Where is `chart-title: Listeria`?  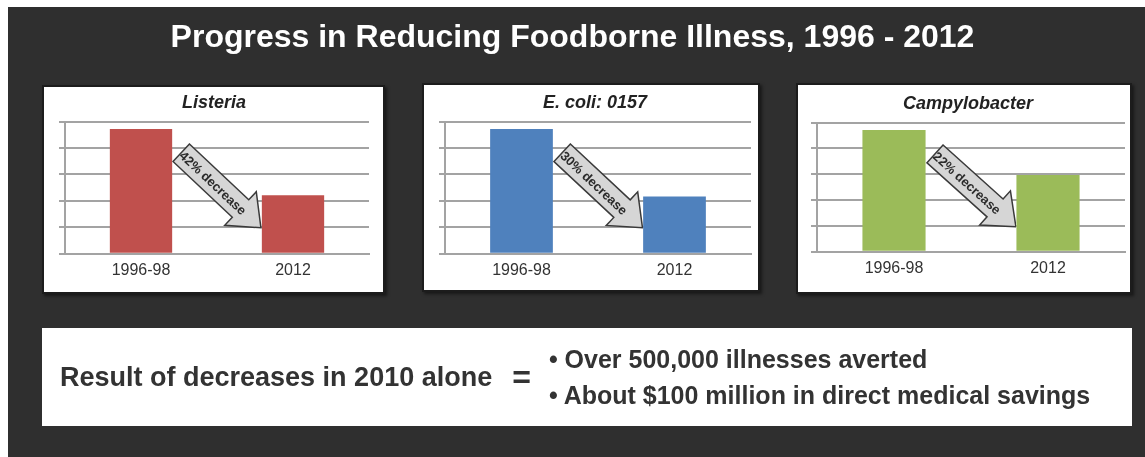 chart-title: Listeria is located at coordinates (214, 101).